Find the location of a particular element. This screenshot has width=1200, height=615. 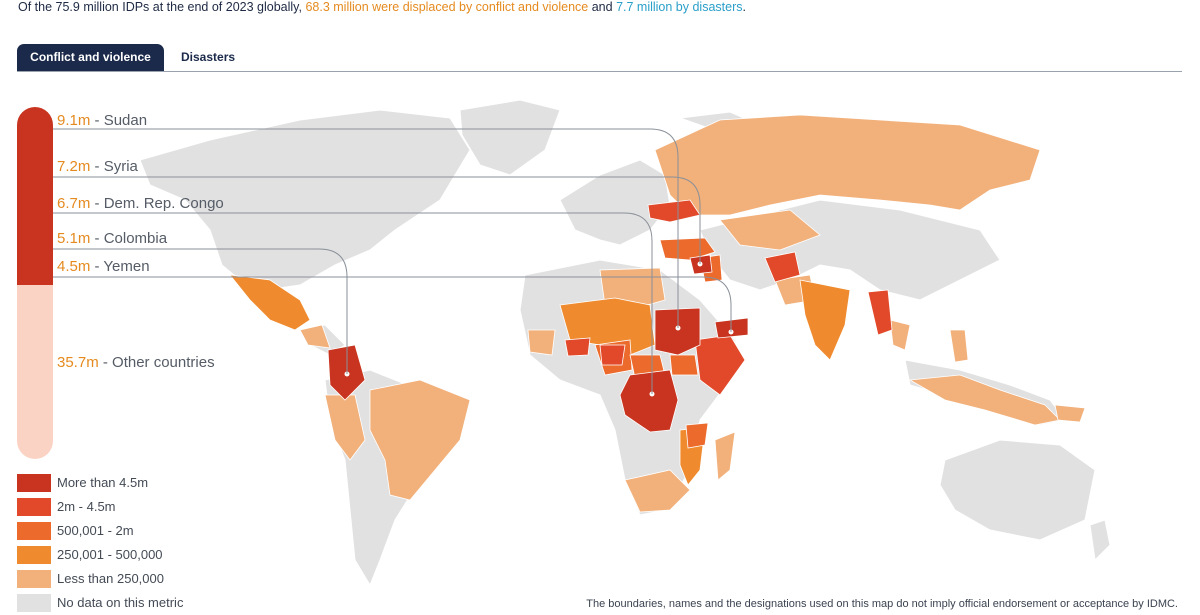

callout-country: - Syria is located at coordinates (114, 166).